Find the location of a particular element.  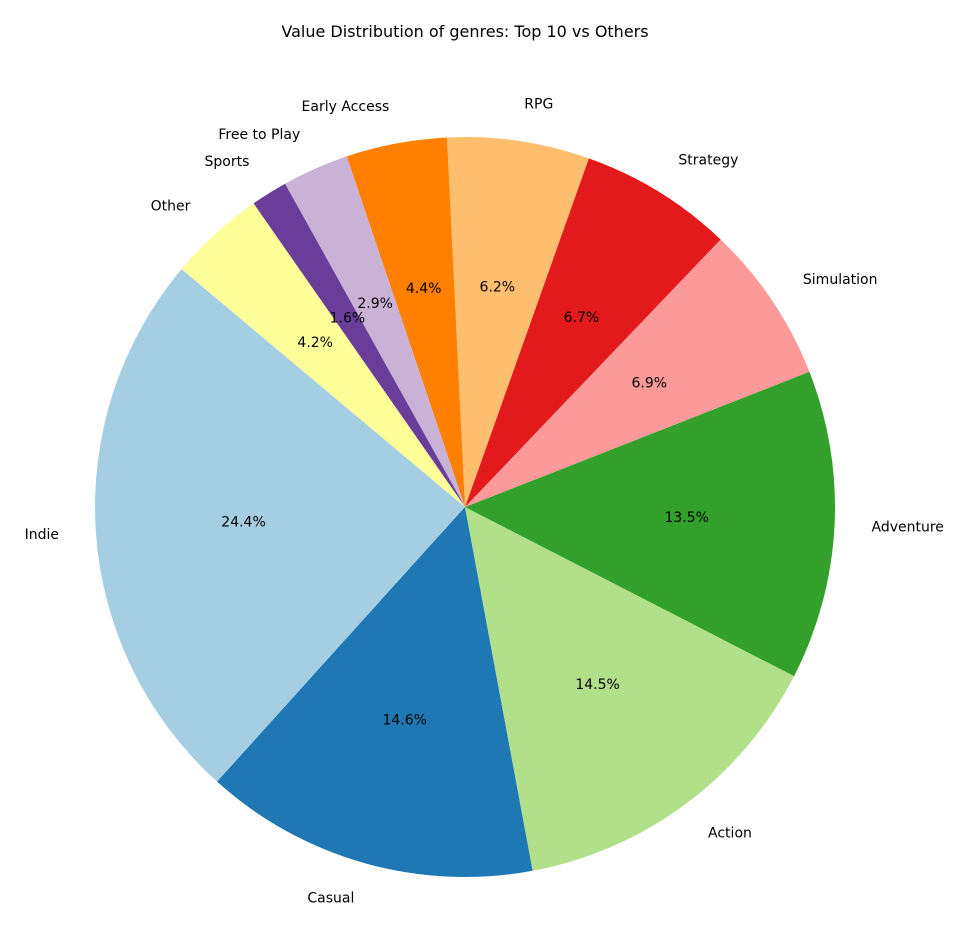

pie-slice-sports is located at coordinates (359, 345).